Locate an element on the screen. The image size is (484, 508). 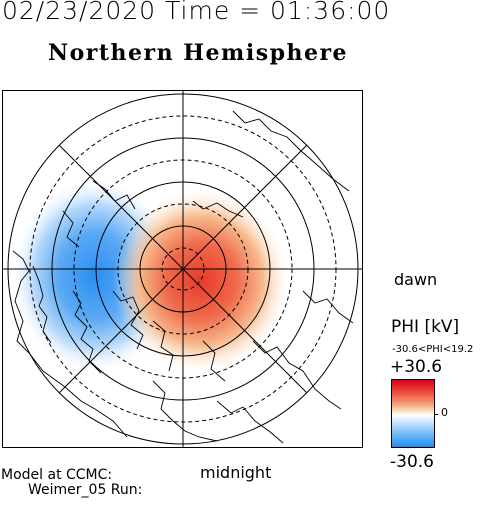
colorbar-min-label: -30.6 is located at coordinates (412, 462).